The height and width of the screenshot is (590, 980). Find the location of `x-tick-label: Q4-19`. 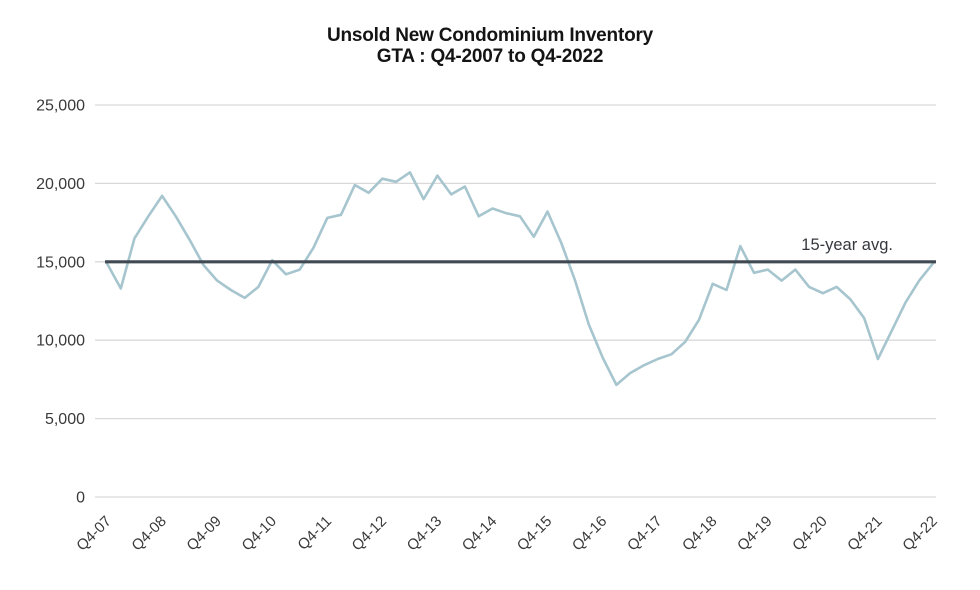

x-tick-label: Q4-19 is located at coordinates (755, 534).